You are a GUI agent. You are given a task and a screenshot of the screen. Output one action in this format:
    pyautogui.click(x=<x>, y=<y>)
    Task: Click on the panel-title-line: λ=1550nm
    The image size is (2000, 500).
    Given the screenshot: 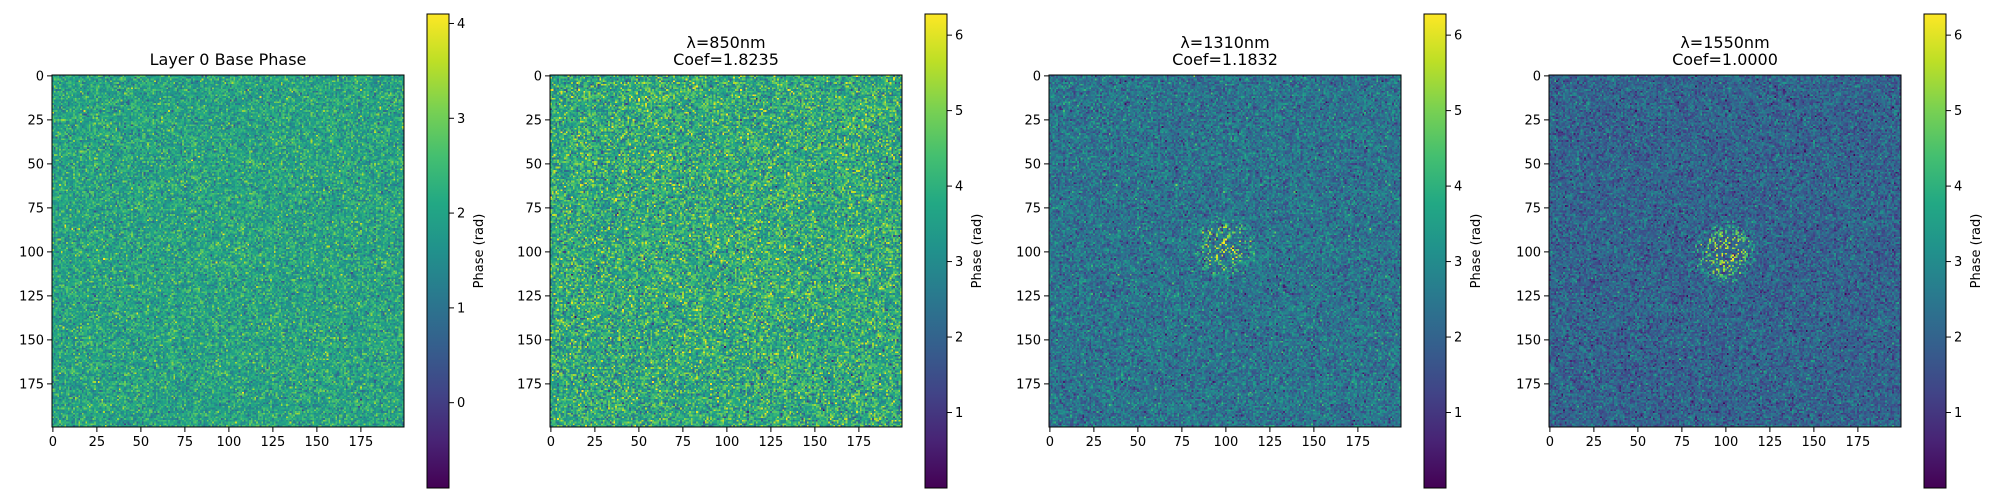 What is the action you would take?
    pyautogui.click(x=1724, y=42)
    